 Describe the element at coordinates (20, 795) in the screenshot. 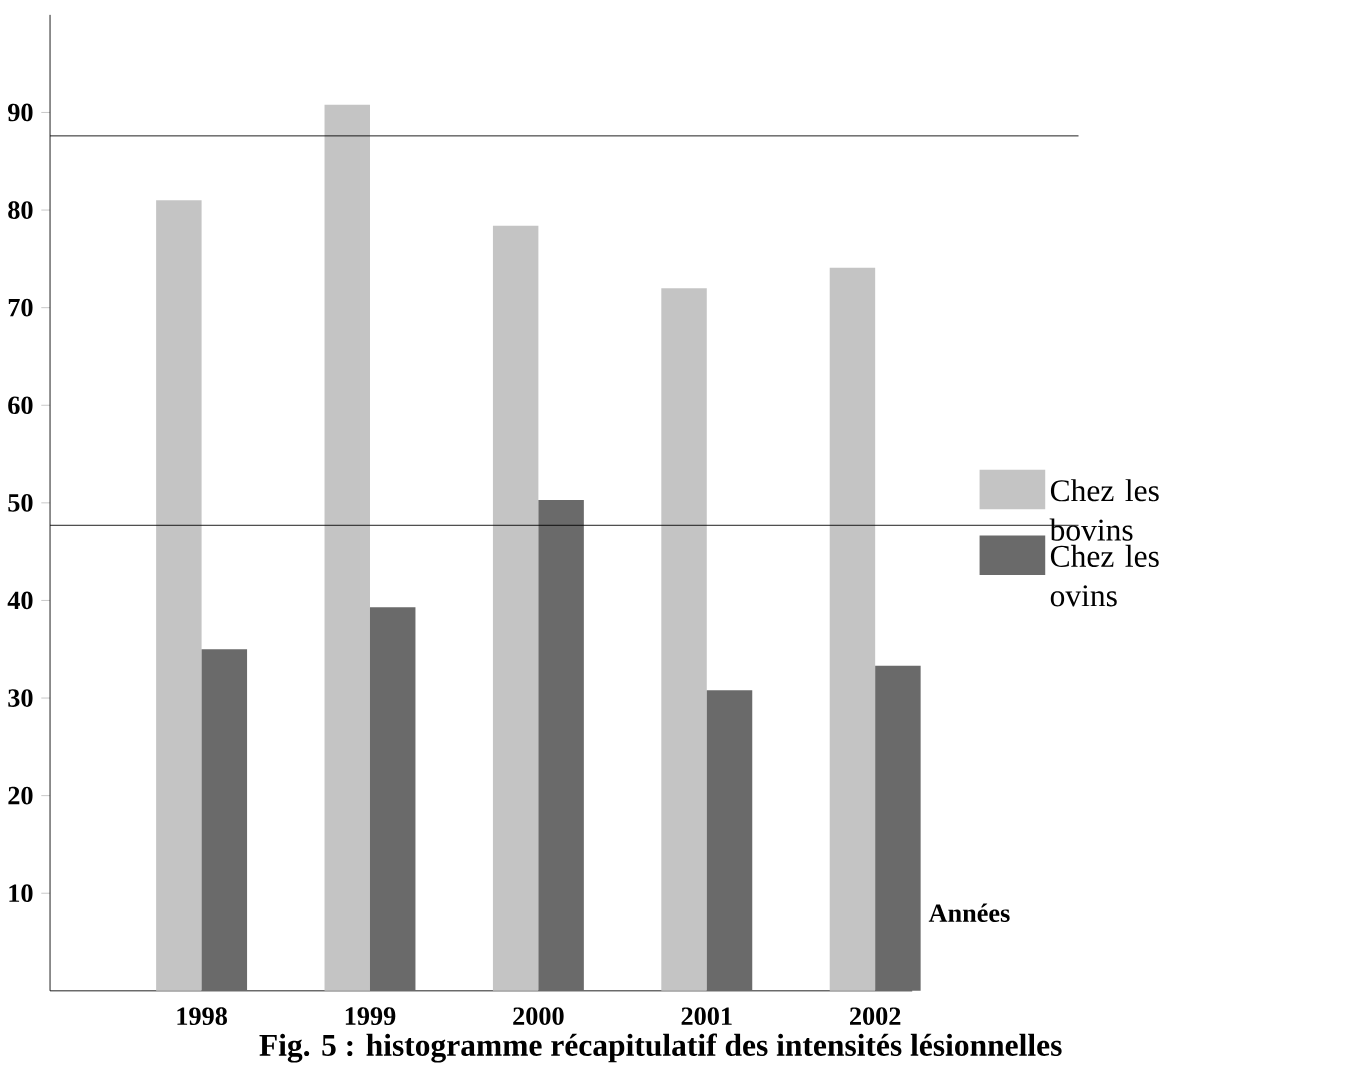

I see `y-tick-label: 20` at that location.